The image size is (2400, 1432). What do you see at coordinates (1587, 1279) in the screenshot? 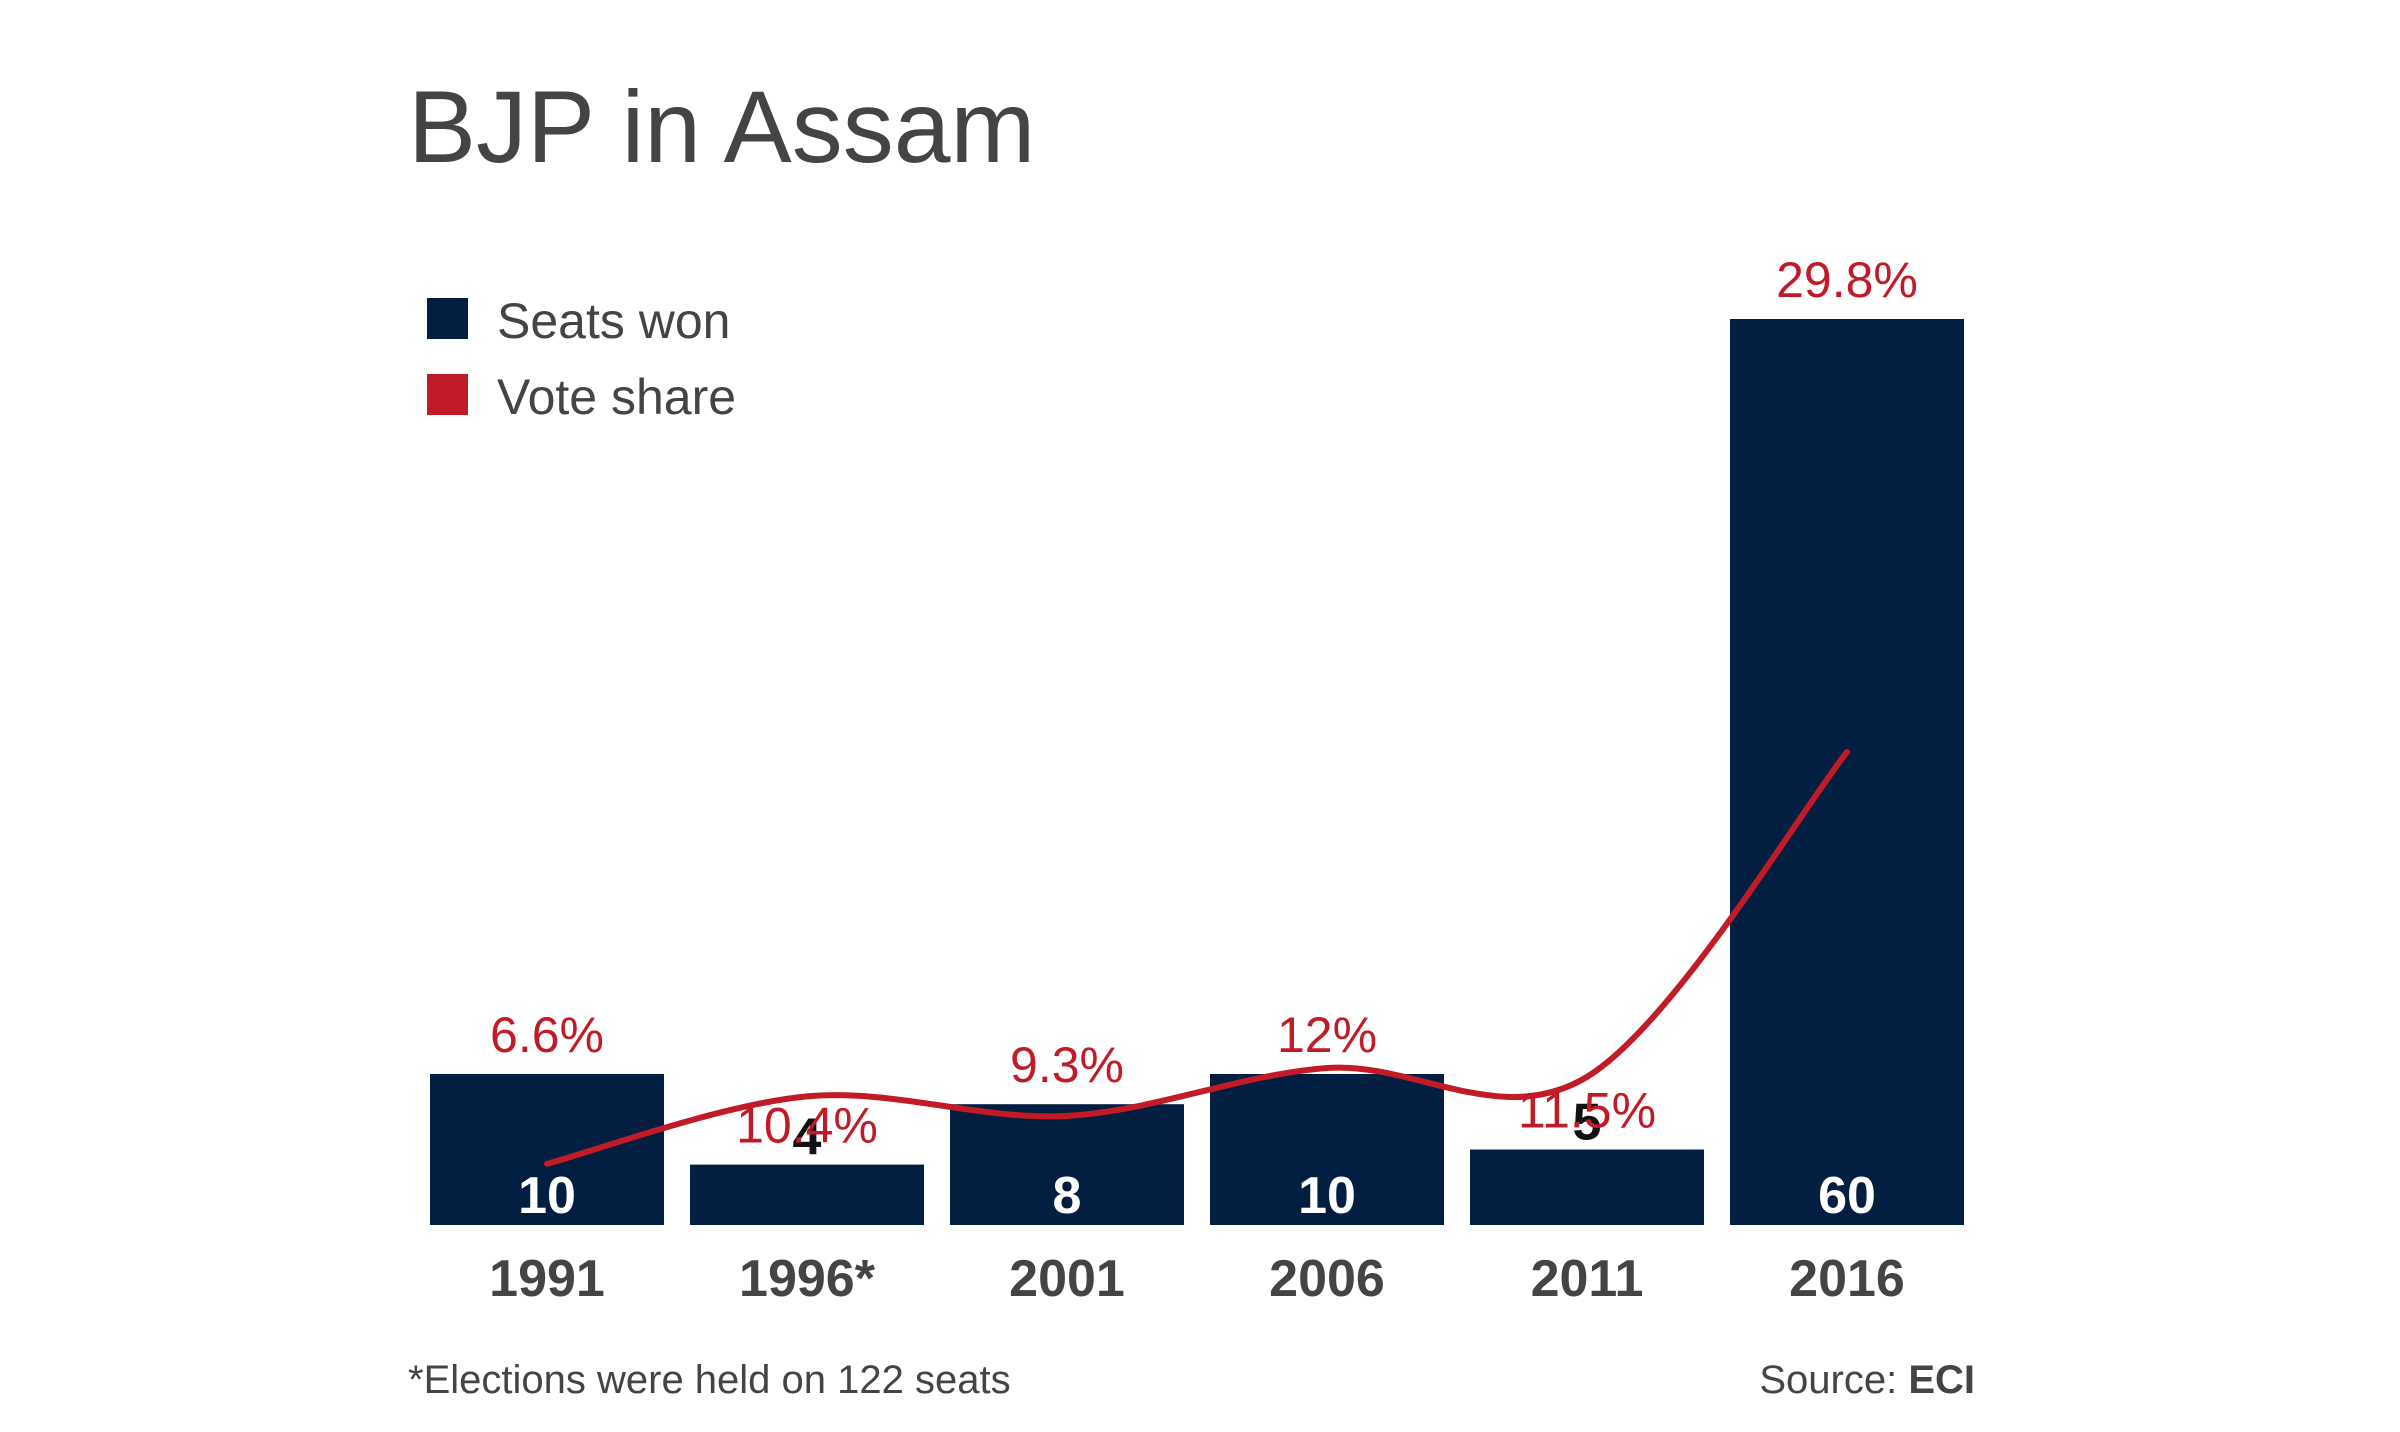
I see `x-tick-label-2011: 2011` at bounding box center [1587, 1279].